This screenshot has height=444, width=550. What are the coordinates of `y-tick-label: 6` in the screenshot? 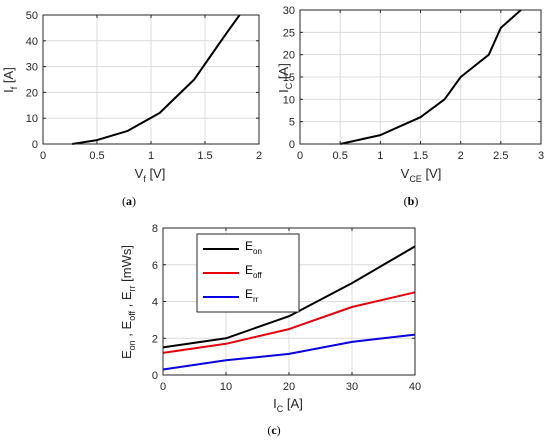 It's located at (155, 266).